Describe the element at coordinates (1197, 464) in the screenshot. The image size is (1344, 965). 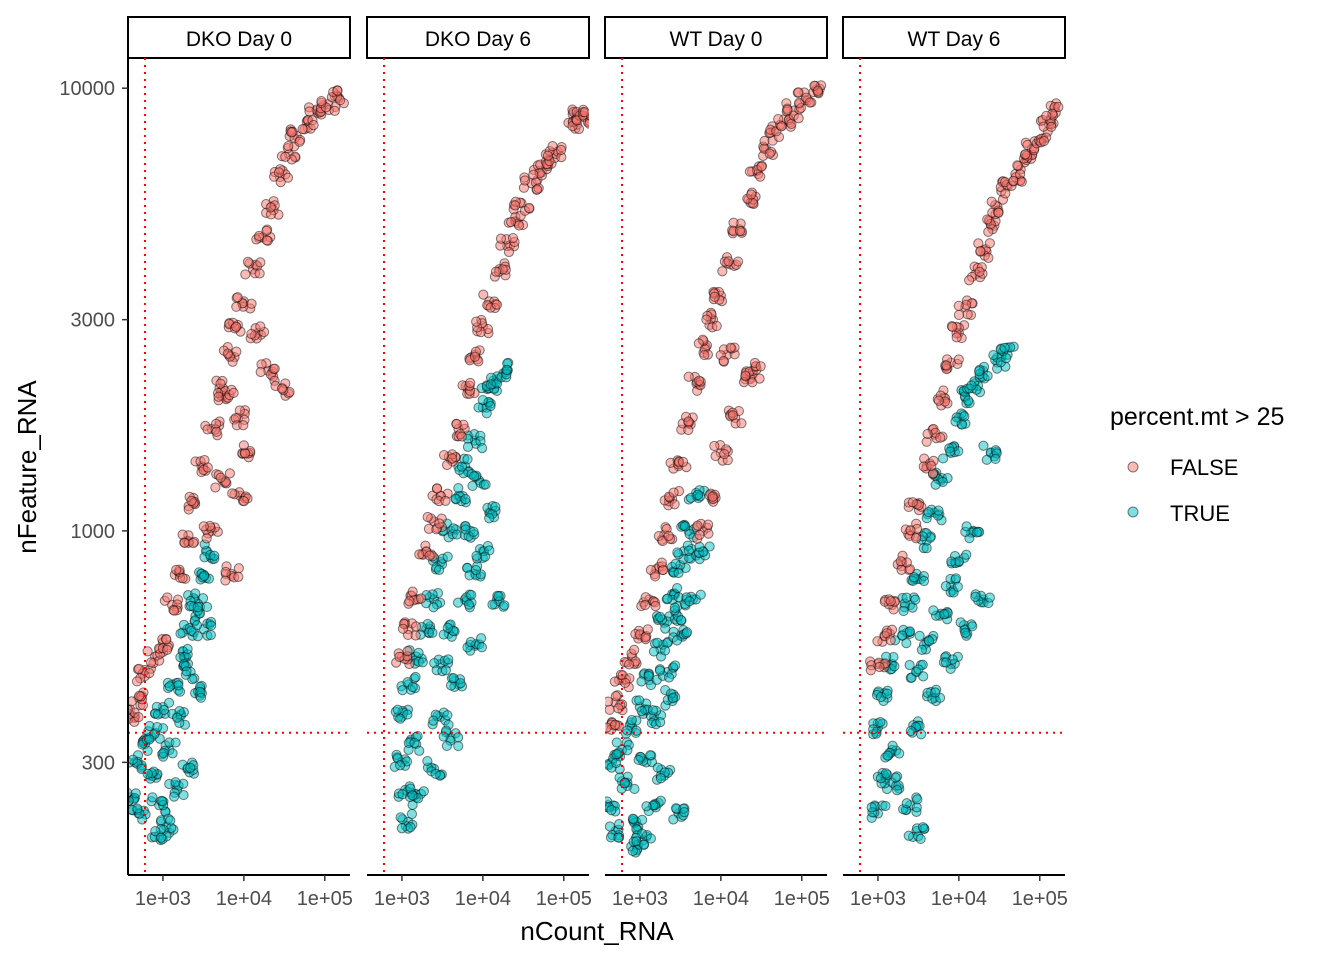
I see `legend: percent.mt > 25 FALSE TRUE` at that location.